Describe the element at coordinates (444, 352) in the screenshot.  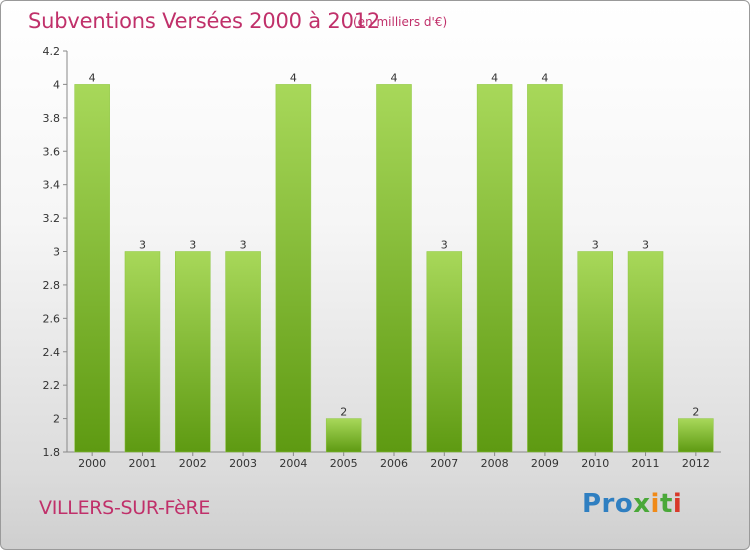
I see `bar-2007` at that location.